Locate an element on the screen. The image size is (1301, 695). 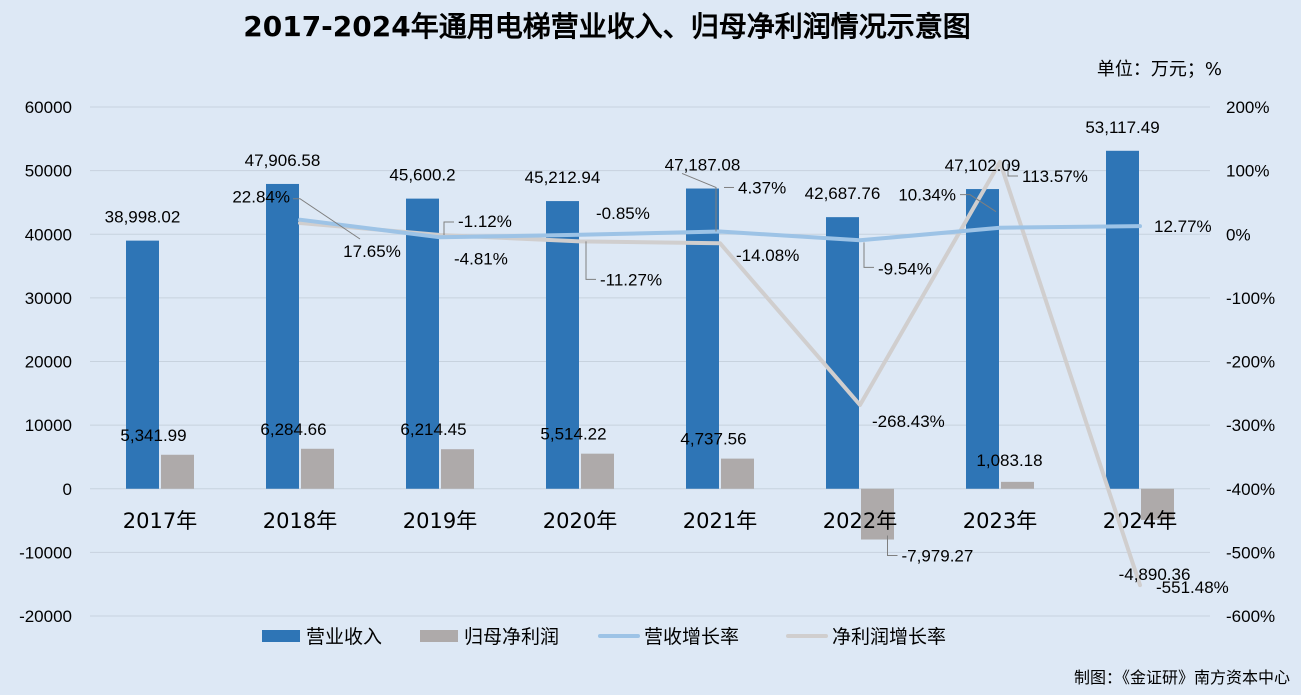
net-profit-value-label: 5,514.22 is located at coordinates (573, 434).